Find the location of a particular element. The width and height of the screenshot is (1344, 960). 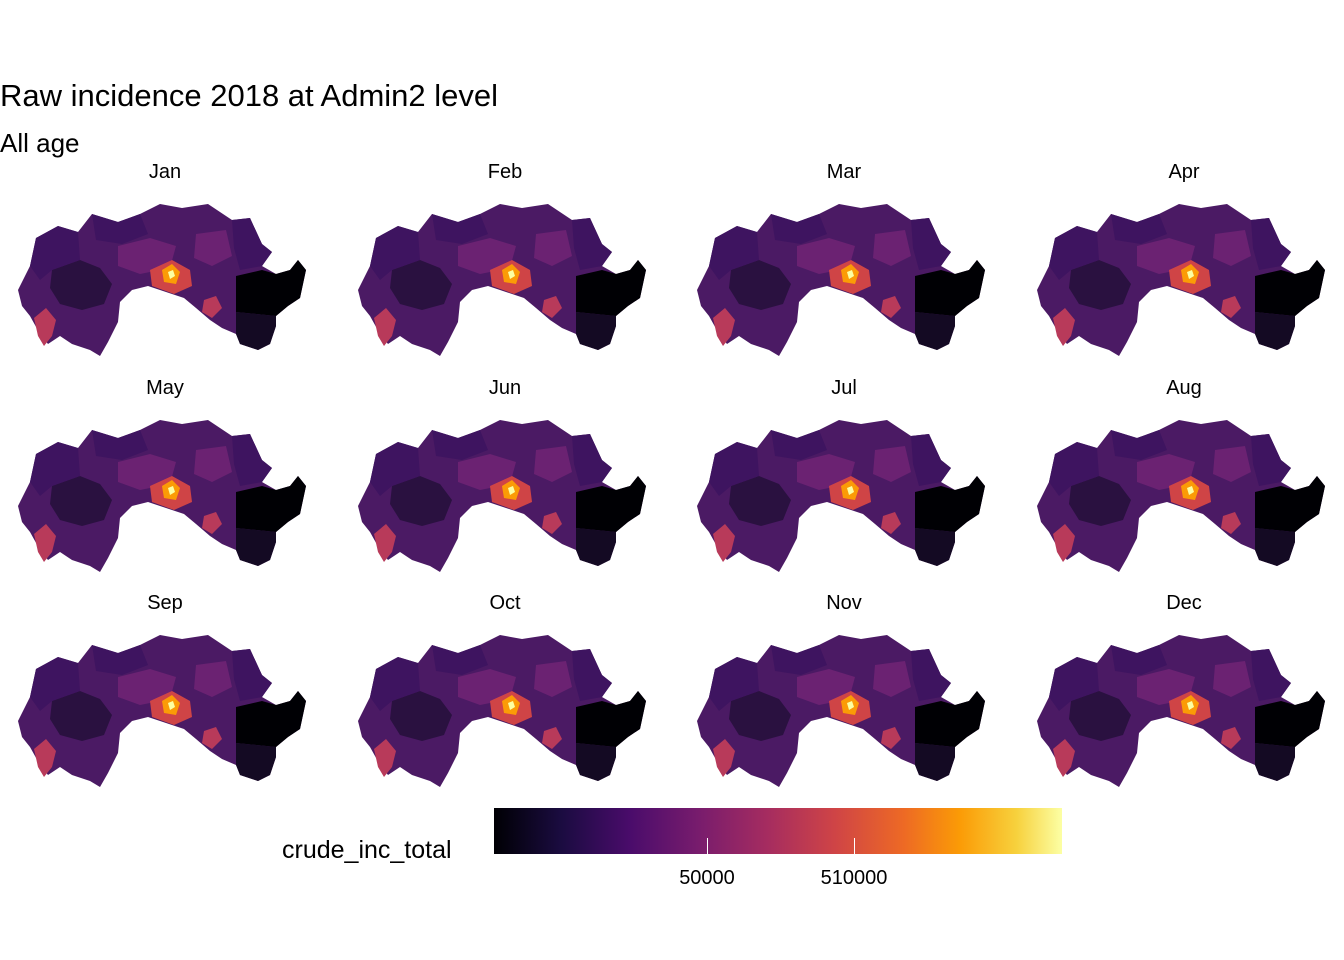

facet-panel-aug: Aug is located at coordinates (1181, 481).